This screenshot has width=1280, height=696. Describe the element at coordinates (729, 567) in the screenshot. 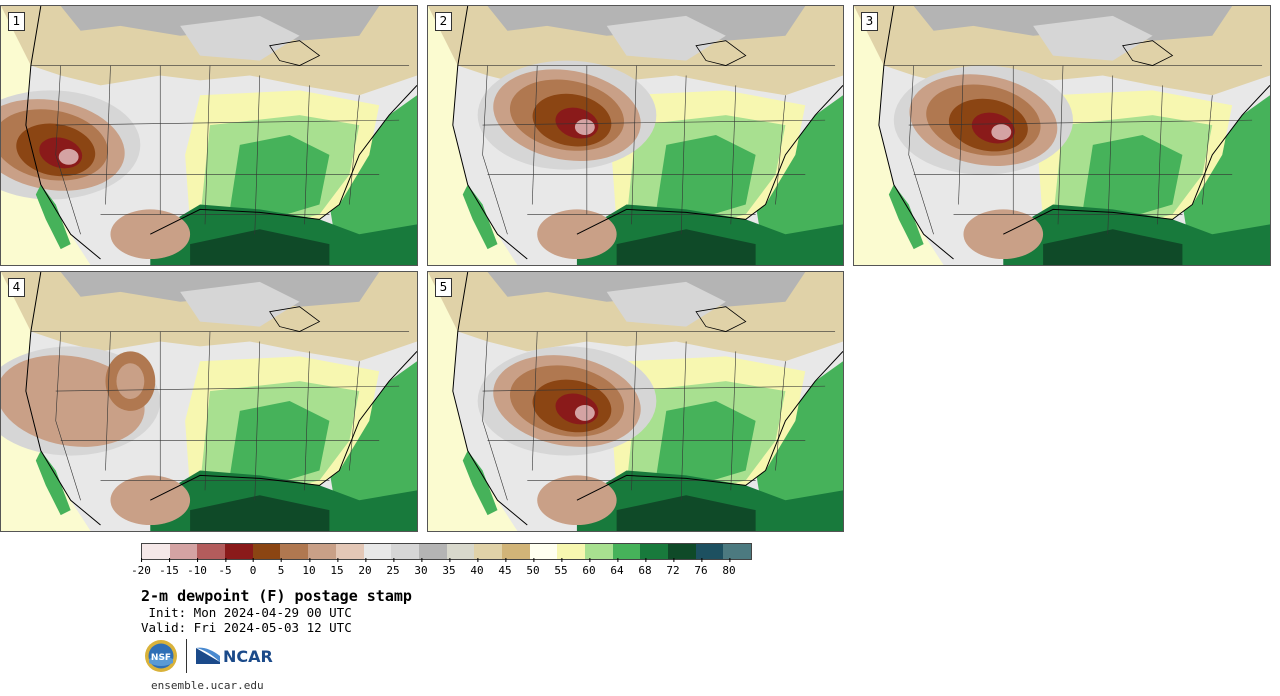

I see `colorbar-tick-label: 80` at that location.